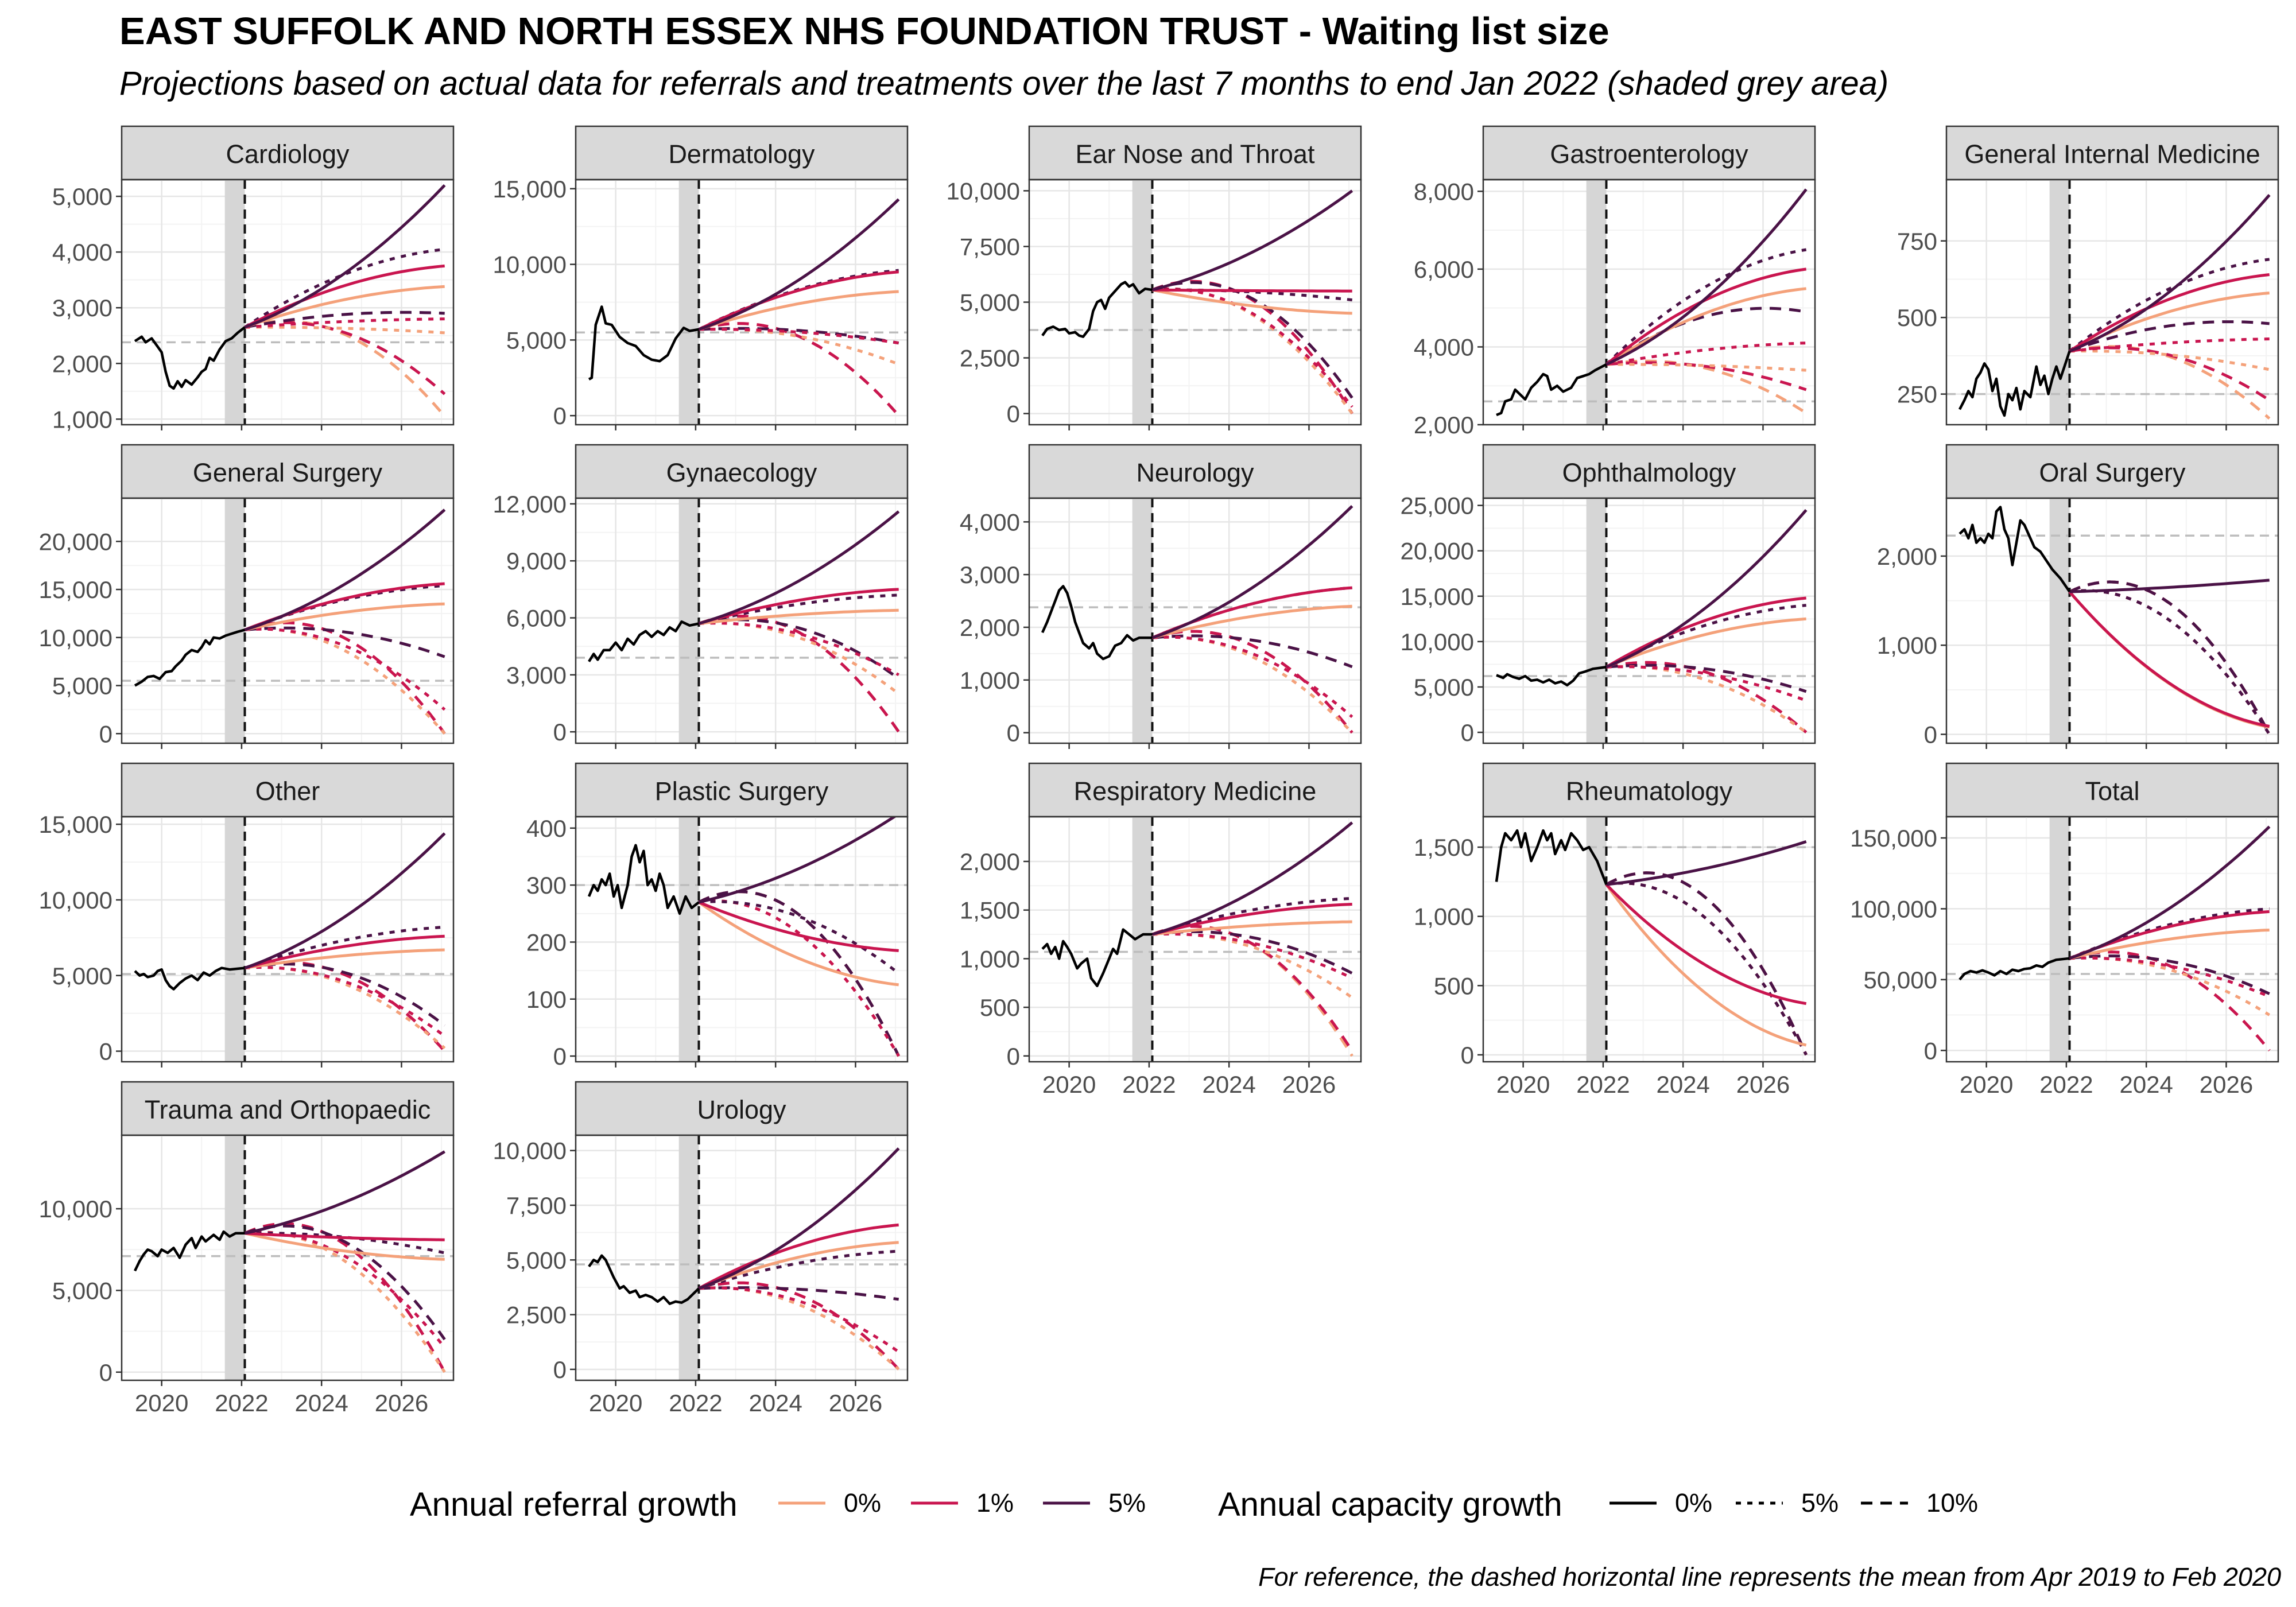 This screenshot has width=2296, height=1607. Describe the element at coordinates (1390, 1504) in the screenshot. I see `capacity-legend-title: Annual capacity growth` at that location.